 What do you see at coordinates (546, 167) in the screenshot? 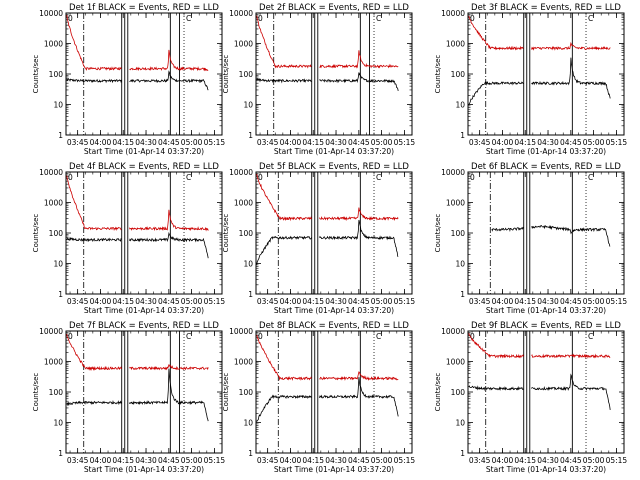
I see `panel-title: Det 6f BLACK = Events, RED = LLD` at bounding box center [546, 167].